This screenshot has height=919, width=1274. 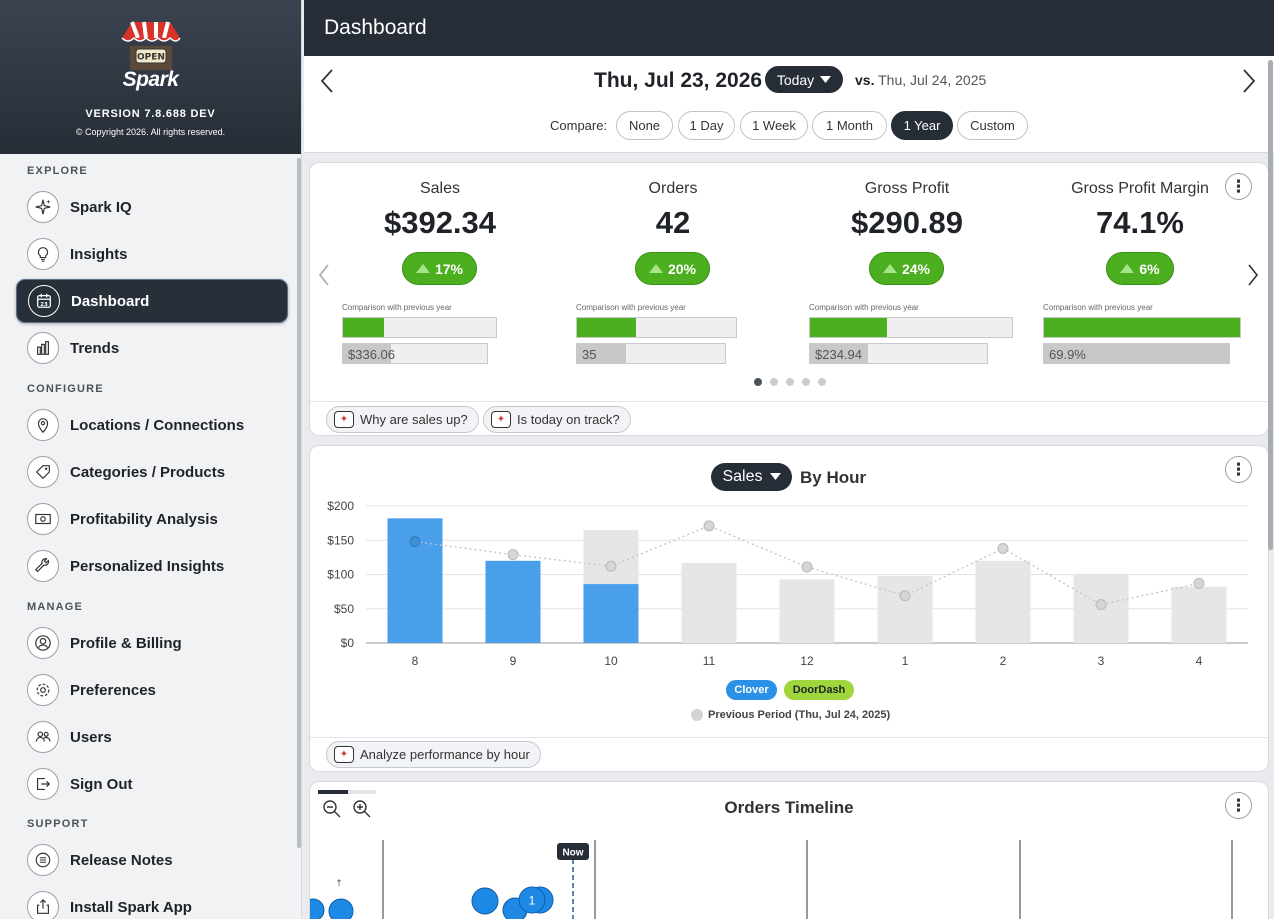 I want to click on compare-custom-button: Custom, so click(x=992, y=125).